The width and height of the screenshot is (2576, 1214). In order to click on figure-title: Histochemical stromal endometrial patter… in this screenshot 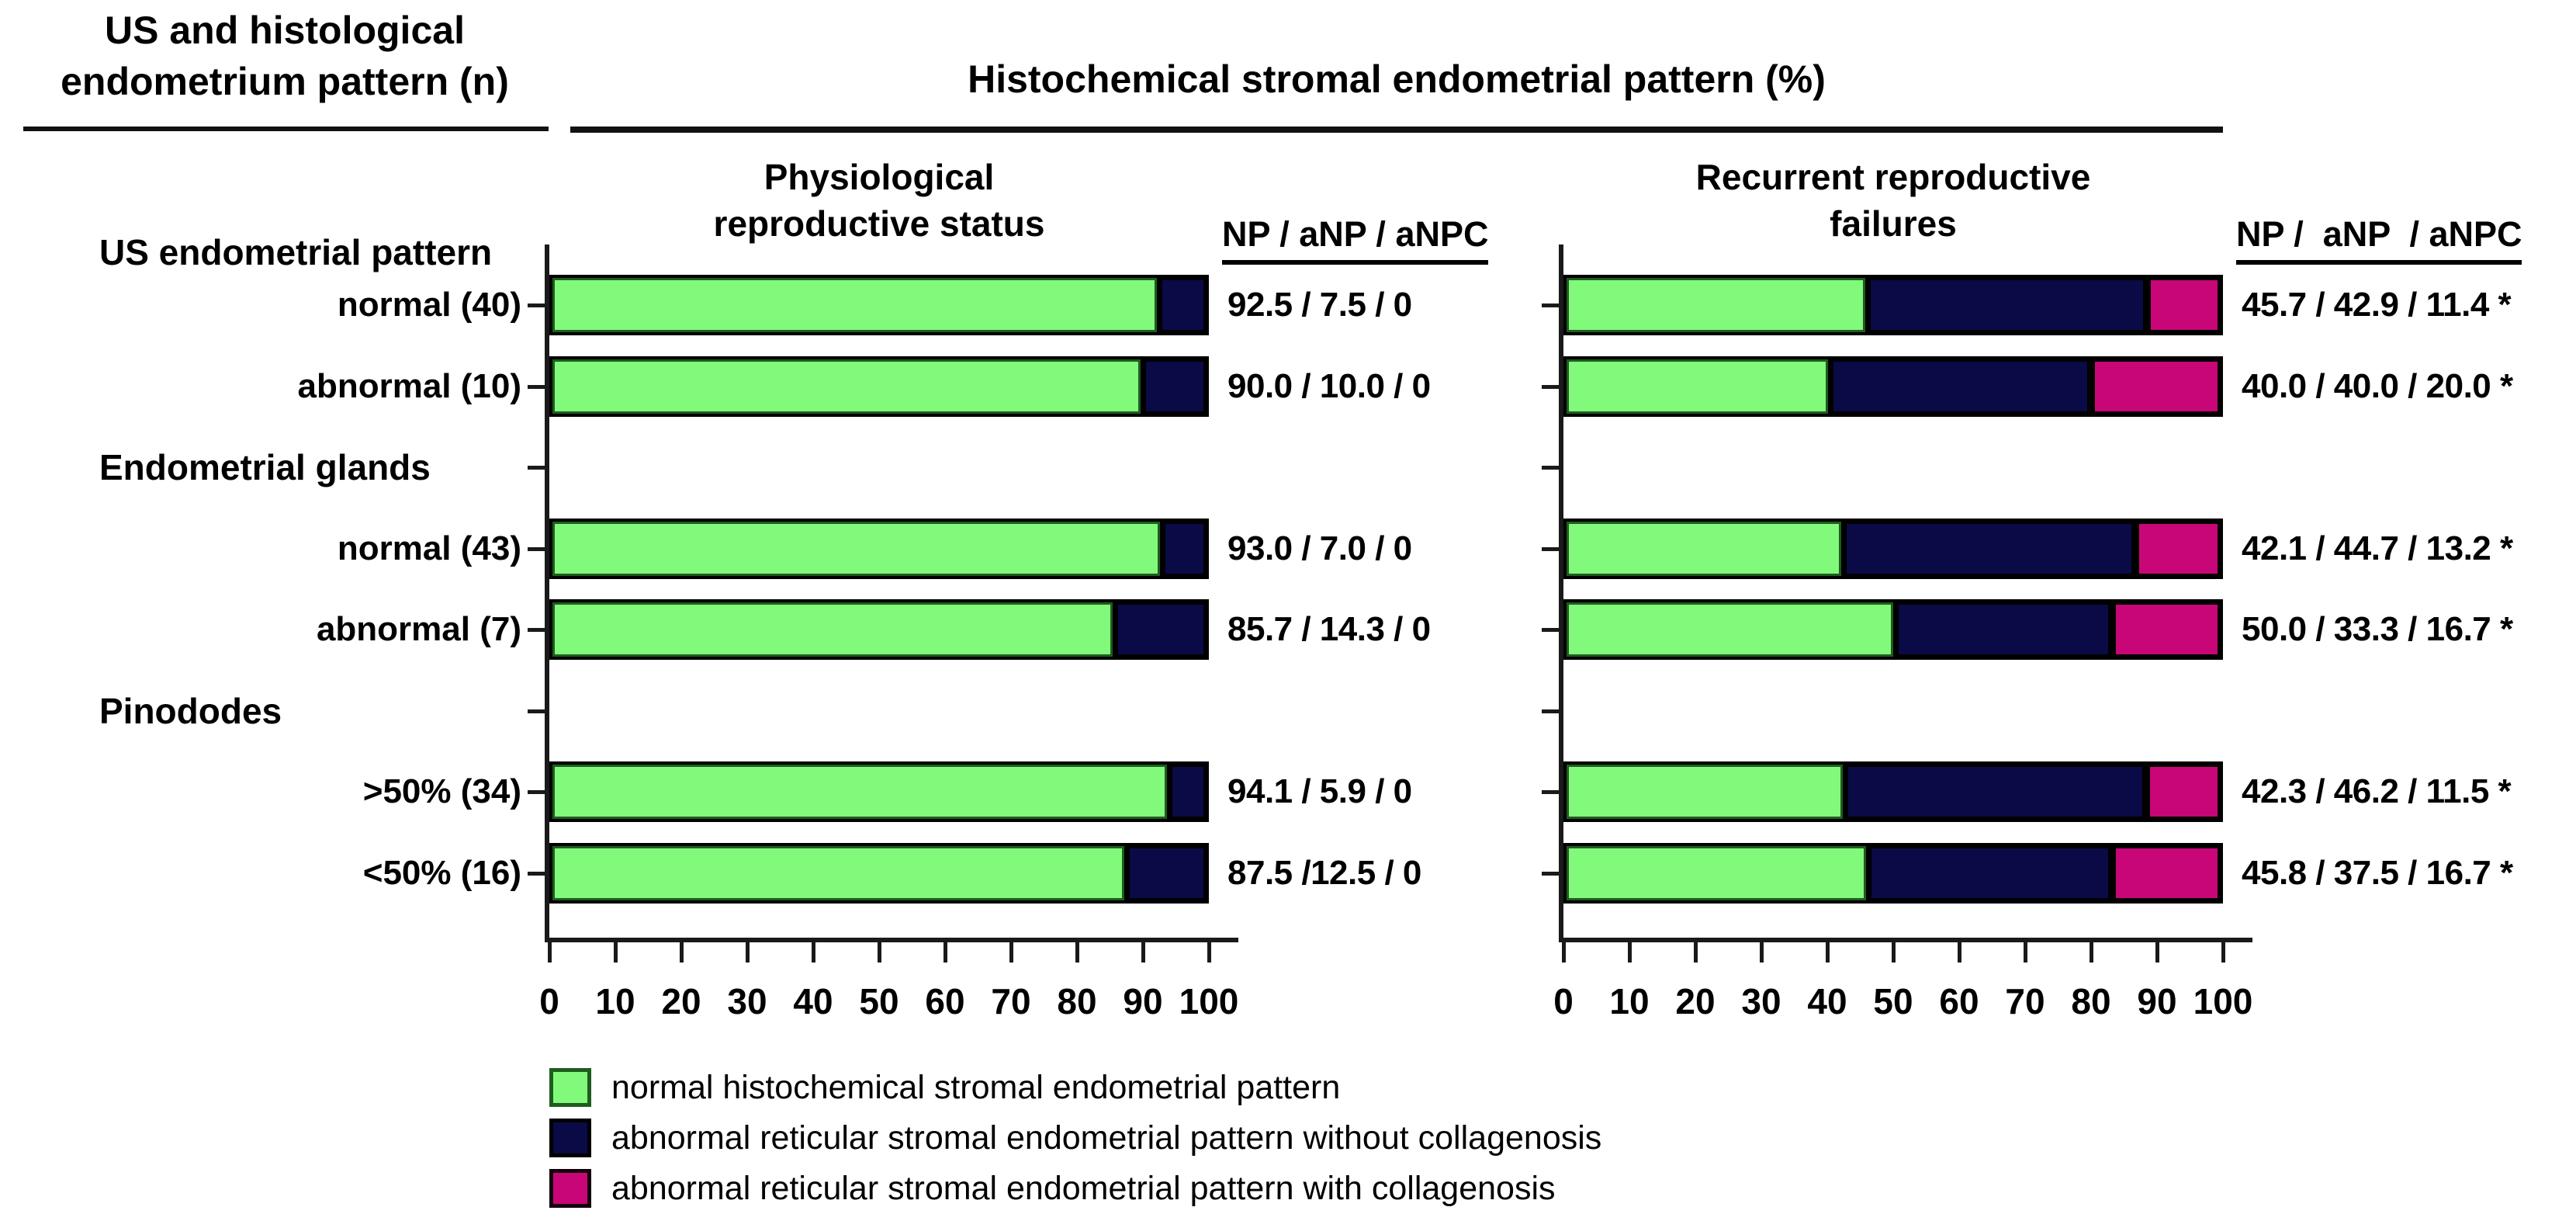, I will do `click(1397, 79)`.